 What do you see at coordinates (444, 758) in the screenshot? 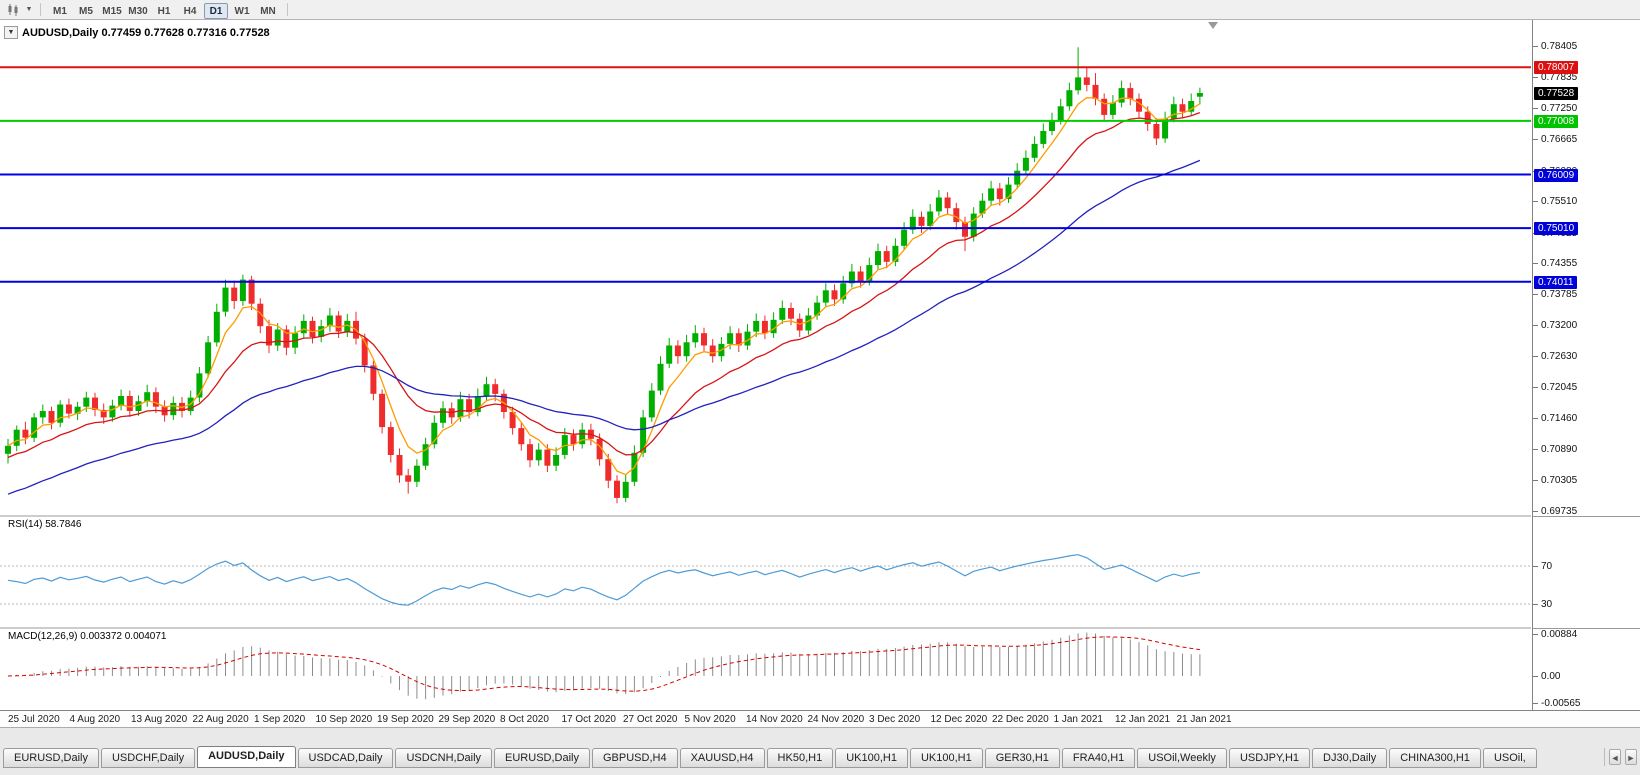
I see `chart-tab: USDCNH,Daily` at bounding box center [444, 758].